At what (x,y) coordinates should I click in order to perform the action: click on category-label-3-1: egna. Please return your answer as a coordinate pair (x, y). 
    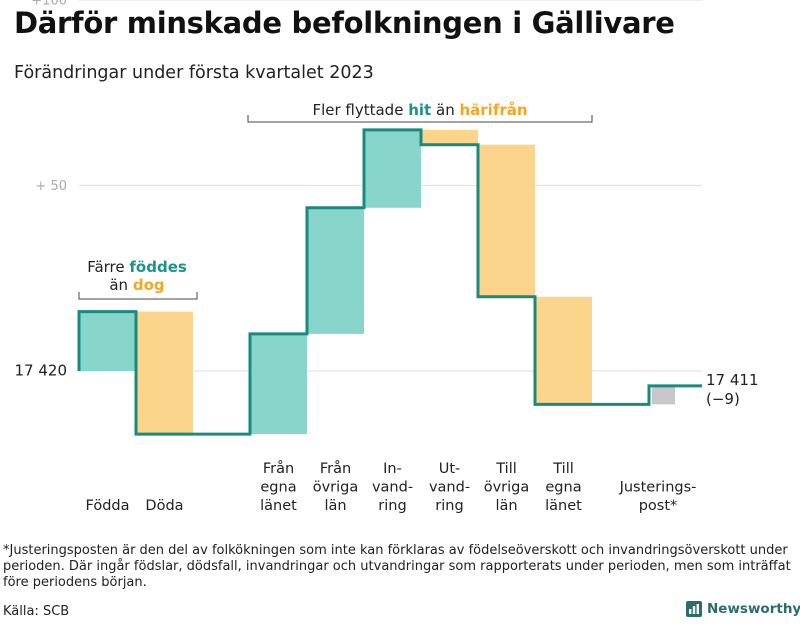
    Looking at the image, I should click on (278, 488).